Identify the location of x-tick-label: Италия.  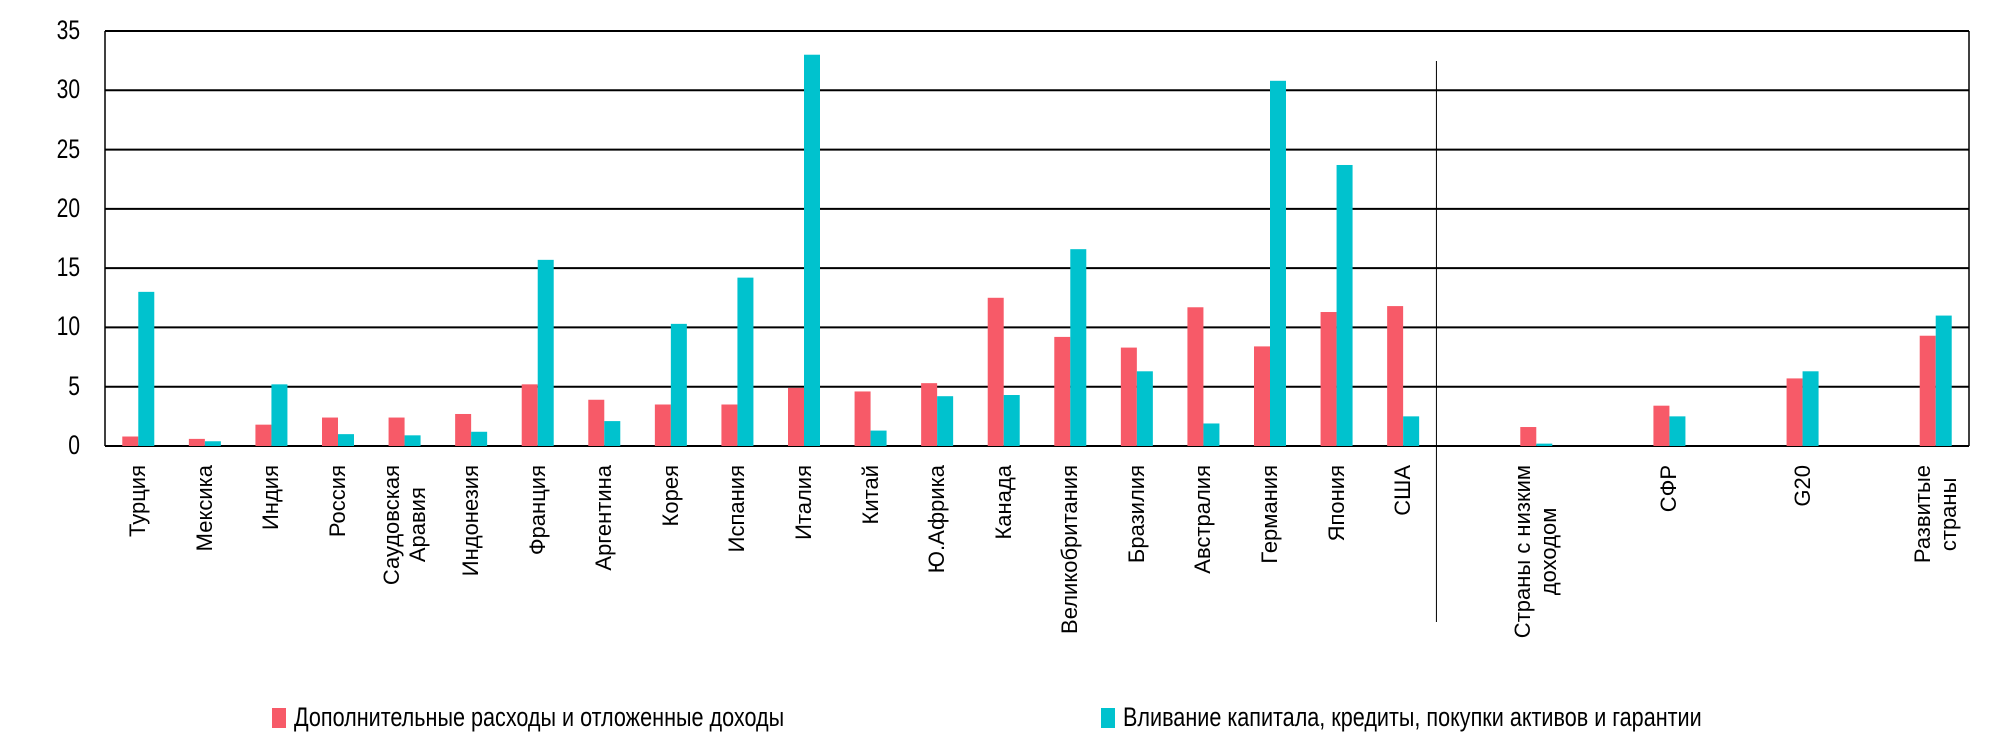
(803, 502).